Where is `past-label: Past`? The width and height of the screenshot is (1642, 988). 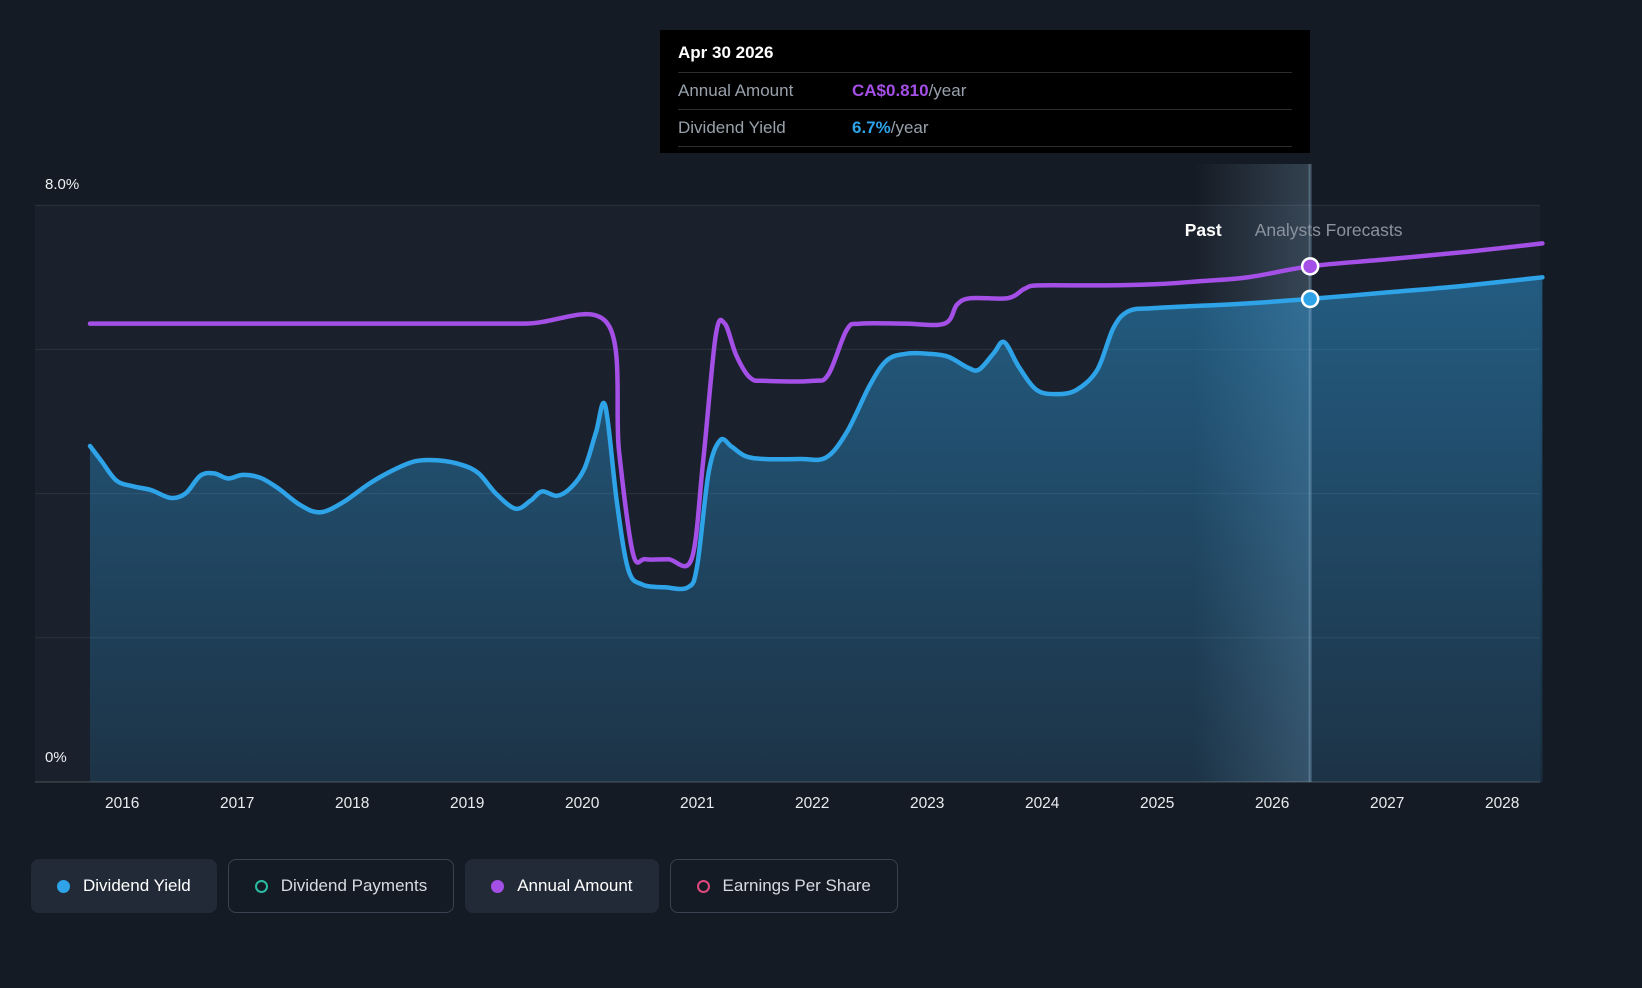
past-label: Past is located at coordinates (1203, 230).